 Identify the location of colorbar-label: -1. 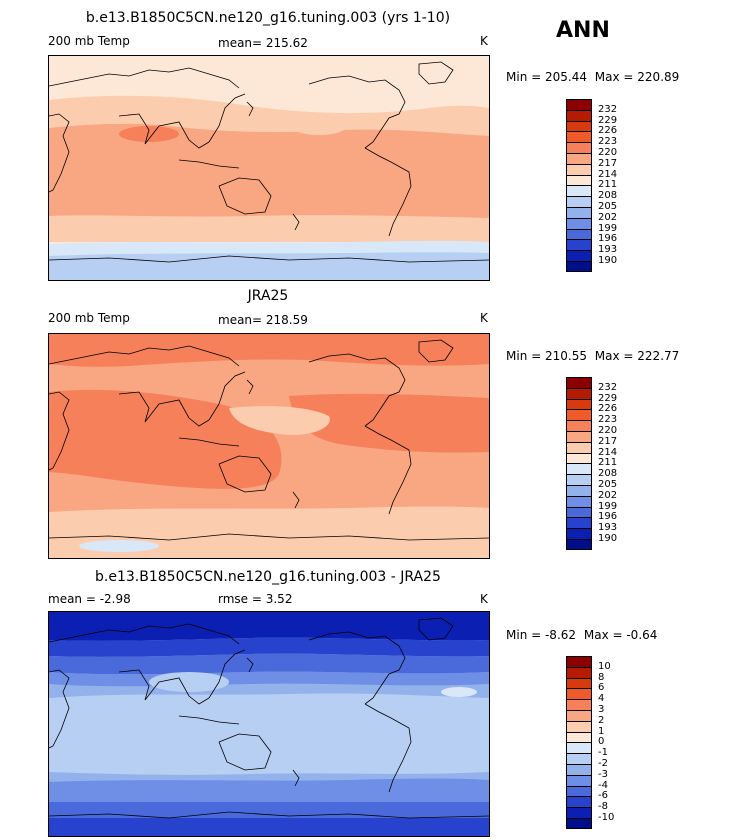
(603, 753).